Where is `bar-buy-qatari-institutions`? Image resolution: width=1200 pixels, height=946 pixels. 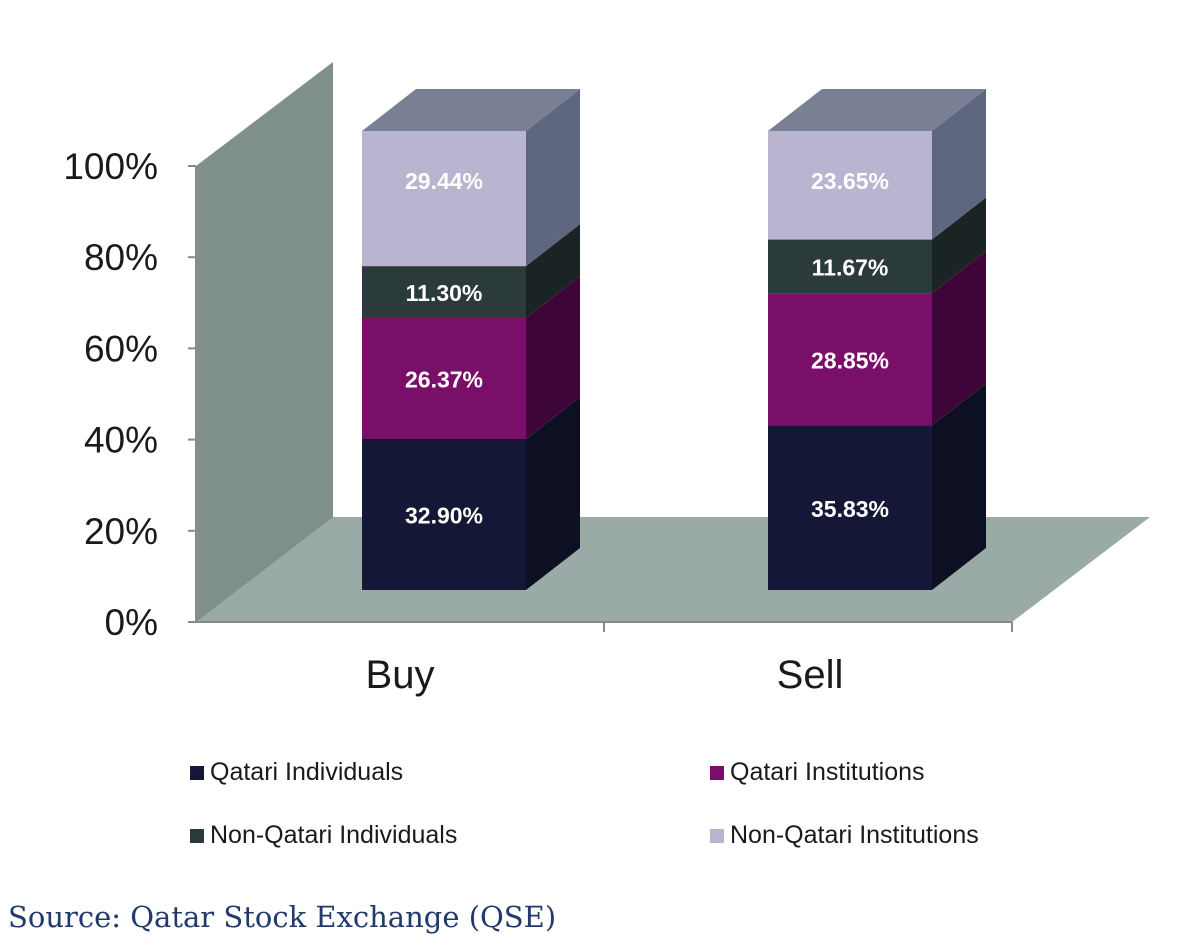 bar-buy-qatari-institutions is located at coordinates (444, 378).